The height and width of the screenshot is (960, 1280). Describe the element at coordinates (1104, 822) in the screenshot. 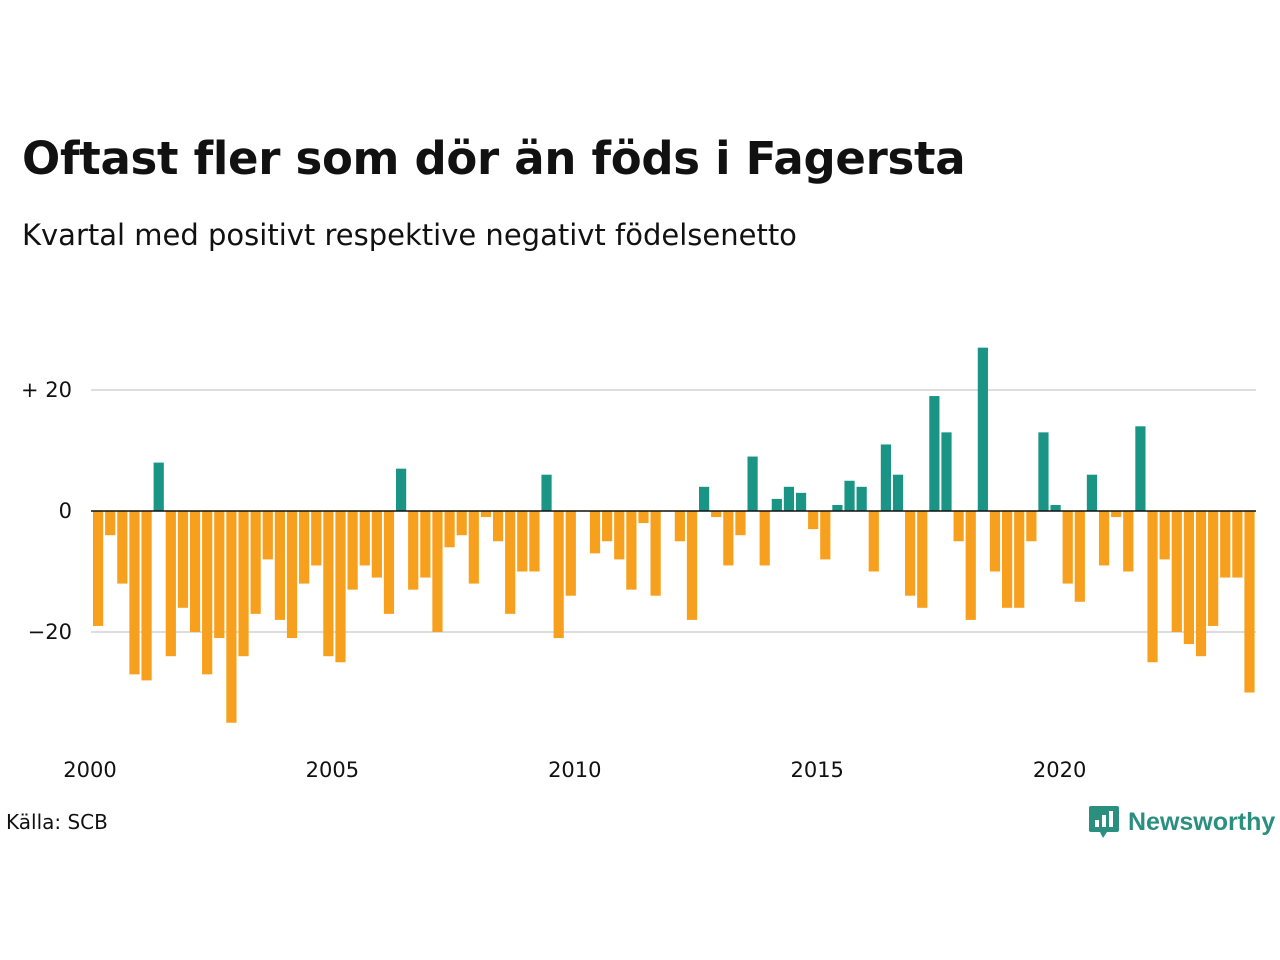

I see `newsworthy-logo-icon` at that location.